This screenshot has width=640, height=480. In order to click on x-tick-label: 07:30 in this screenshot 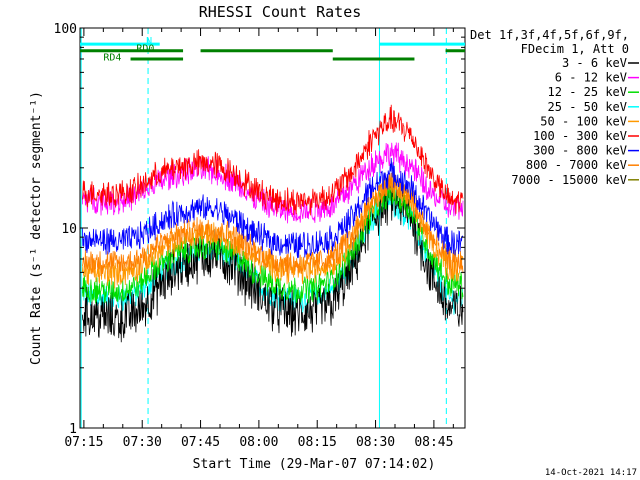, I will do `click(142, 442)`.